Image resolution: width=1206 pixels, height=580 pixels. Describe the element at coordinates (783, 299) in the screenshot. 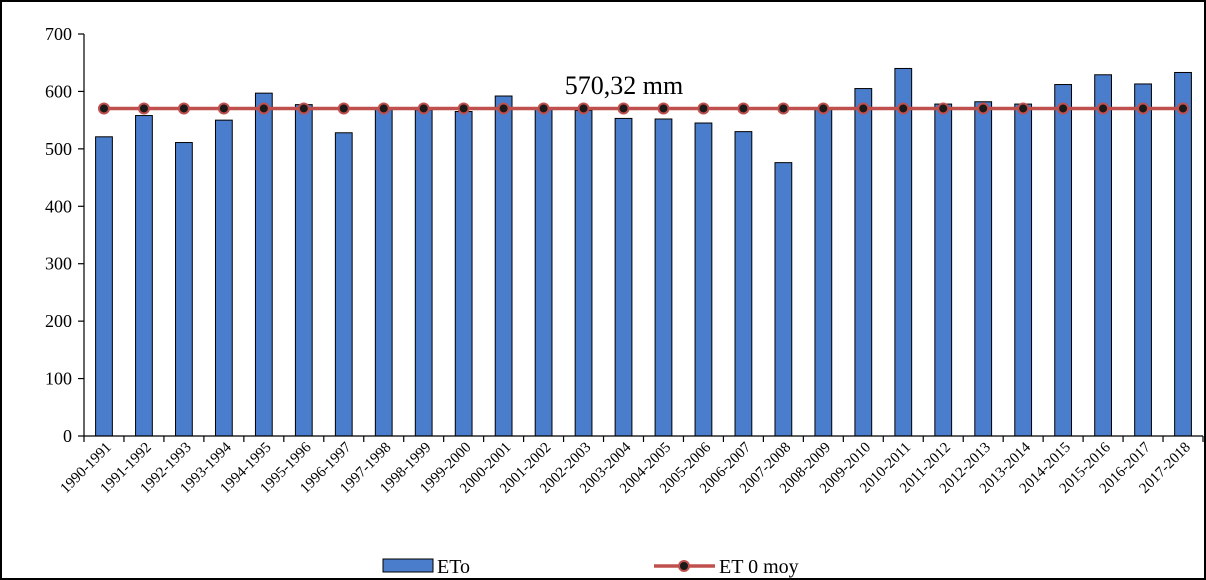

I see `bar-eto-2007-2008` at that location.